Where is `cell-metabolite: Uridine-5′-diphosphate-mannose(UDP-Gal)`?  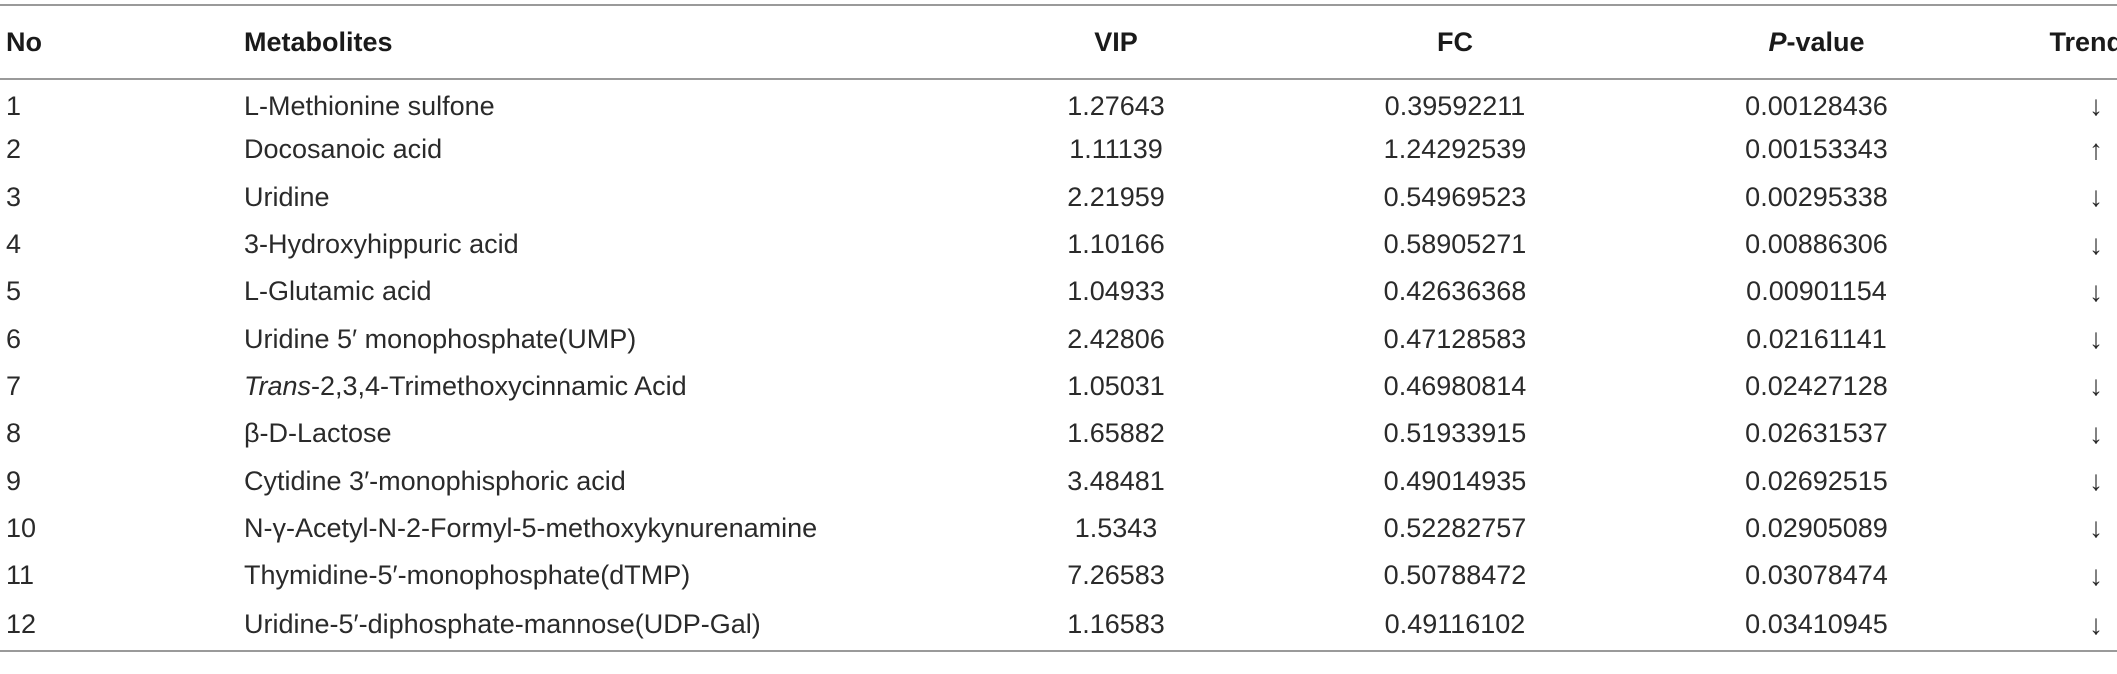 cell-metabolite: Uridine-5′-diphosphate-mannose(UDP-Gal) is located at coordinates (604, 626).